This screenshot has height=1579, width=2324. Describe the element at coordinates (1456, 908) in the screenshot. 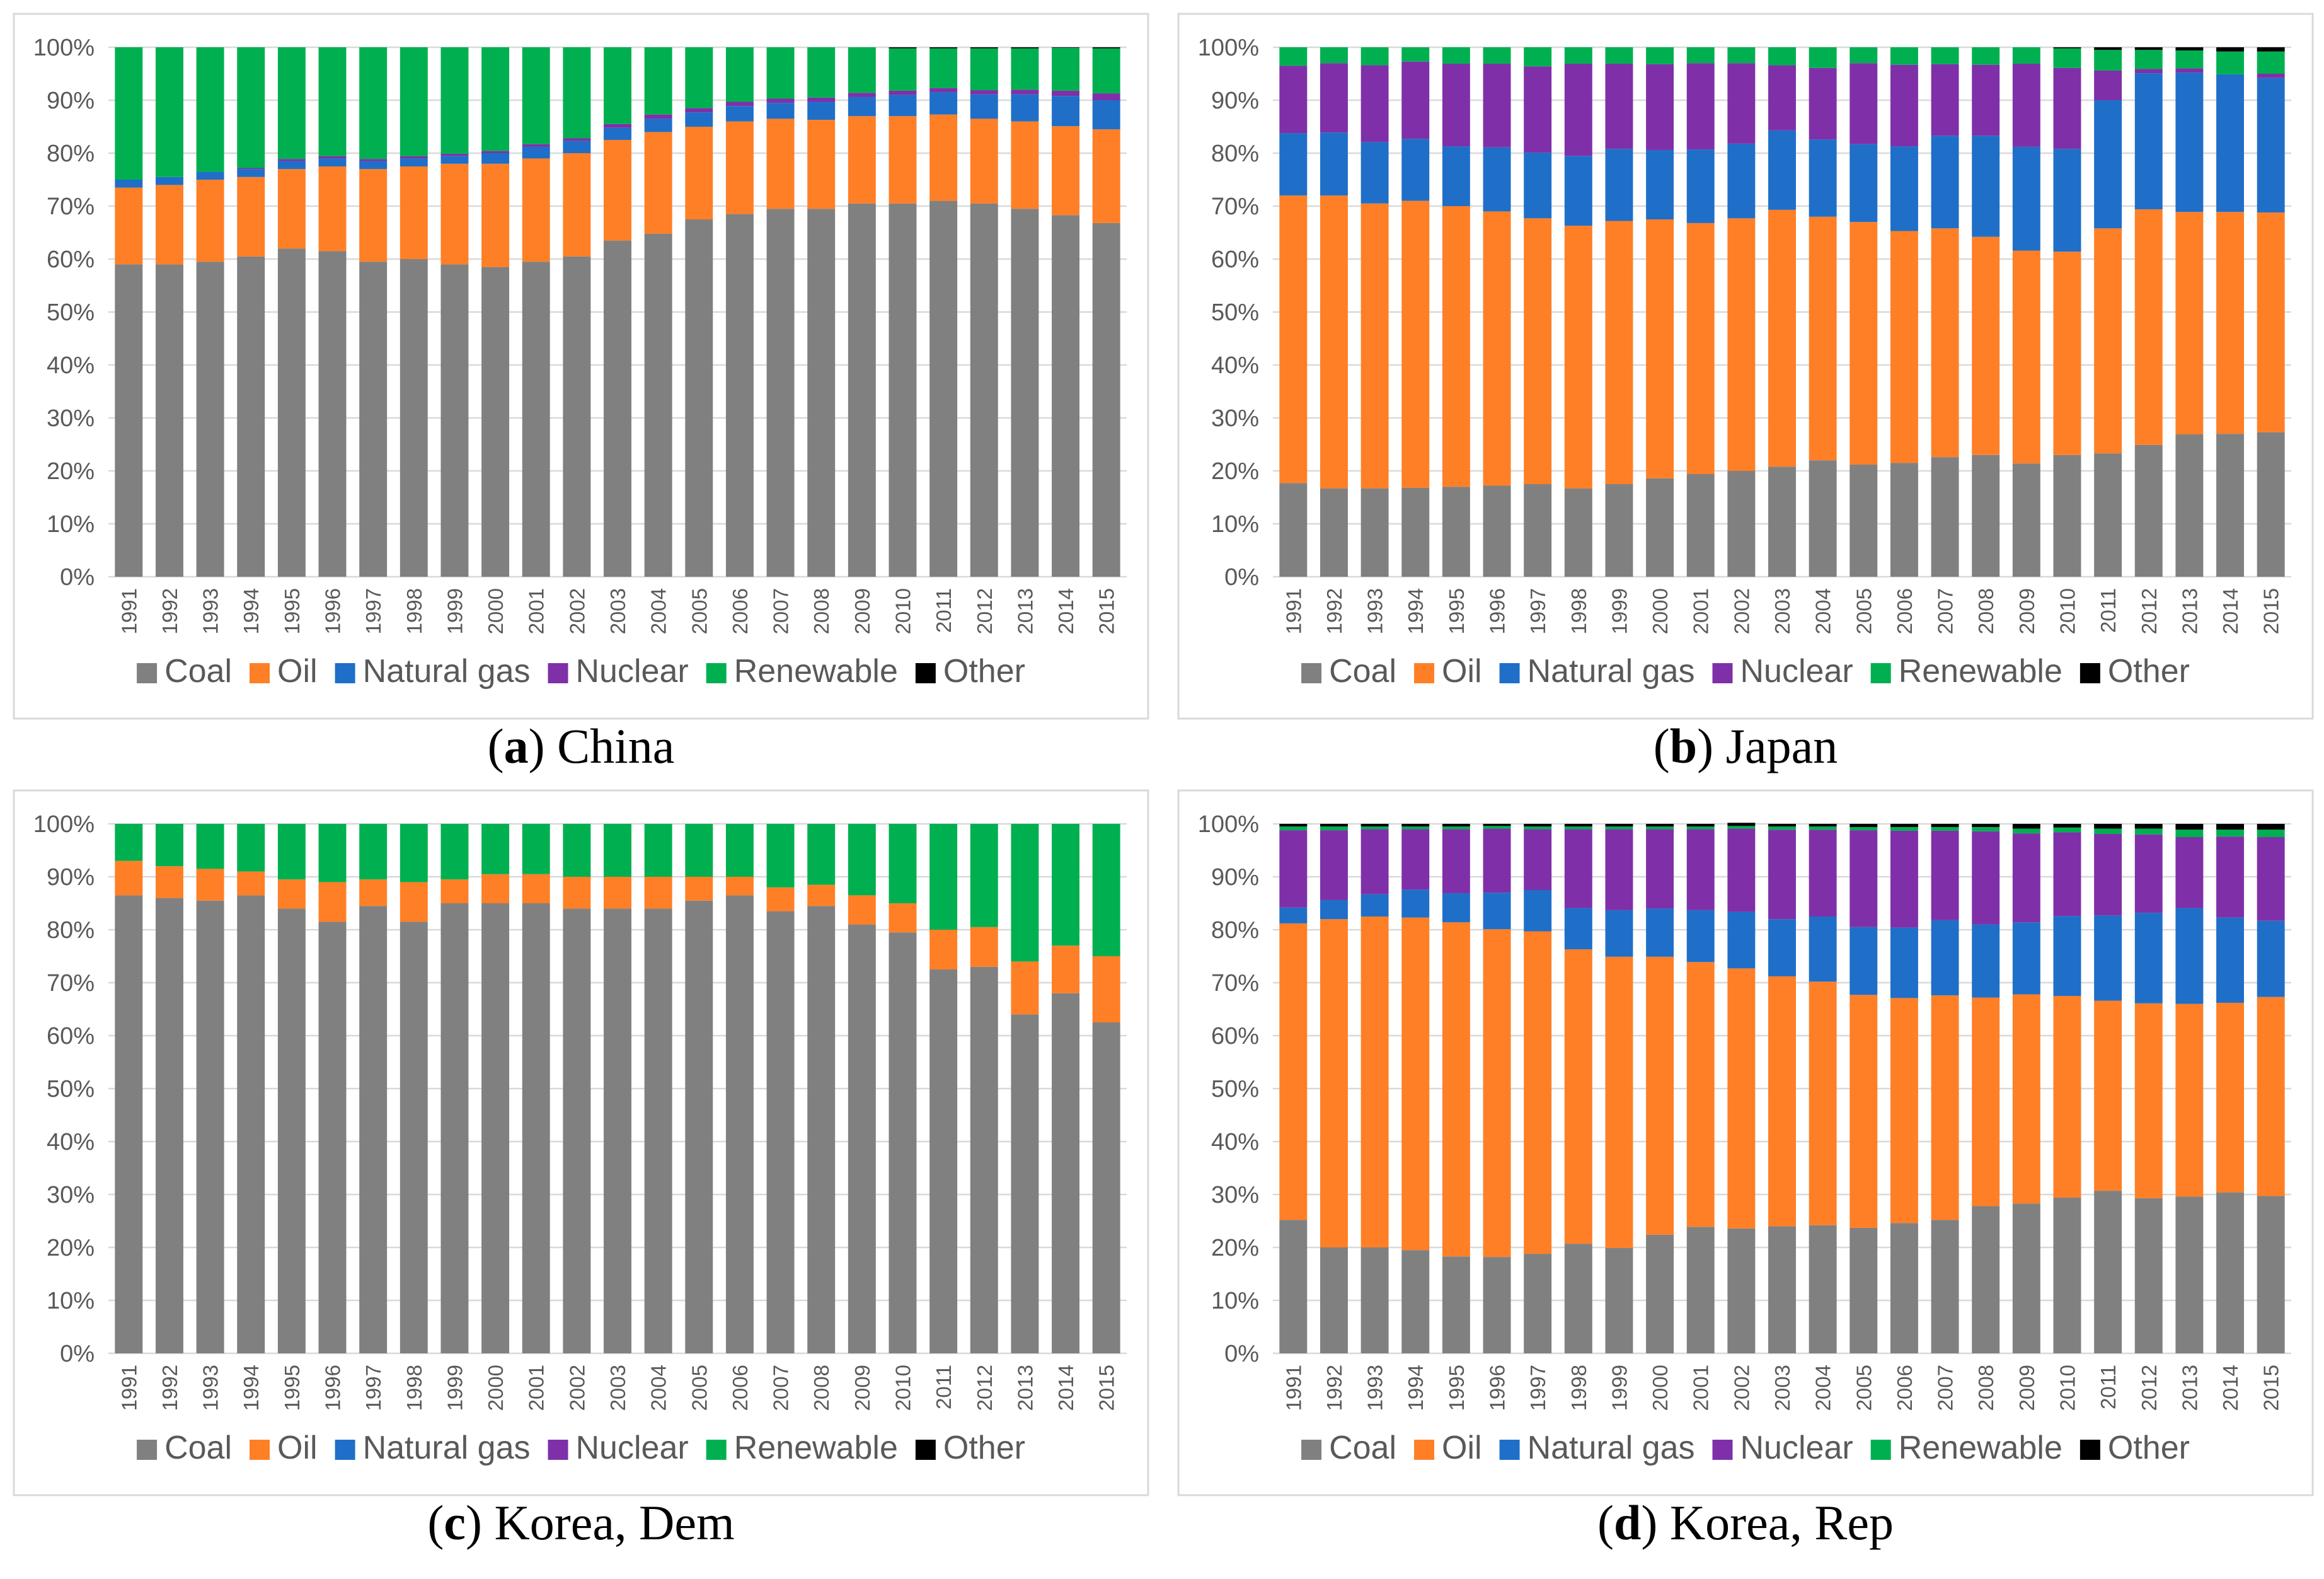

I see `bar-natural-gas-1995` at that location.